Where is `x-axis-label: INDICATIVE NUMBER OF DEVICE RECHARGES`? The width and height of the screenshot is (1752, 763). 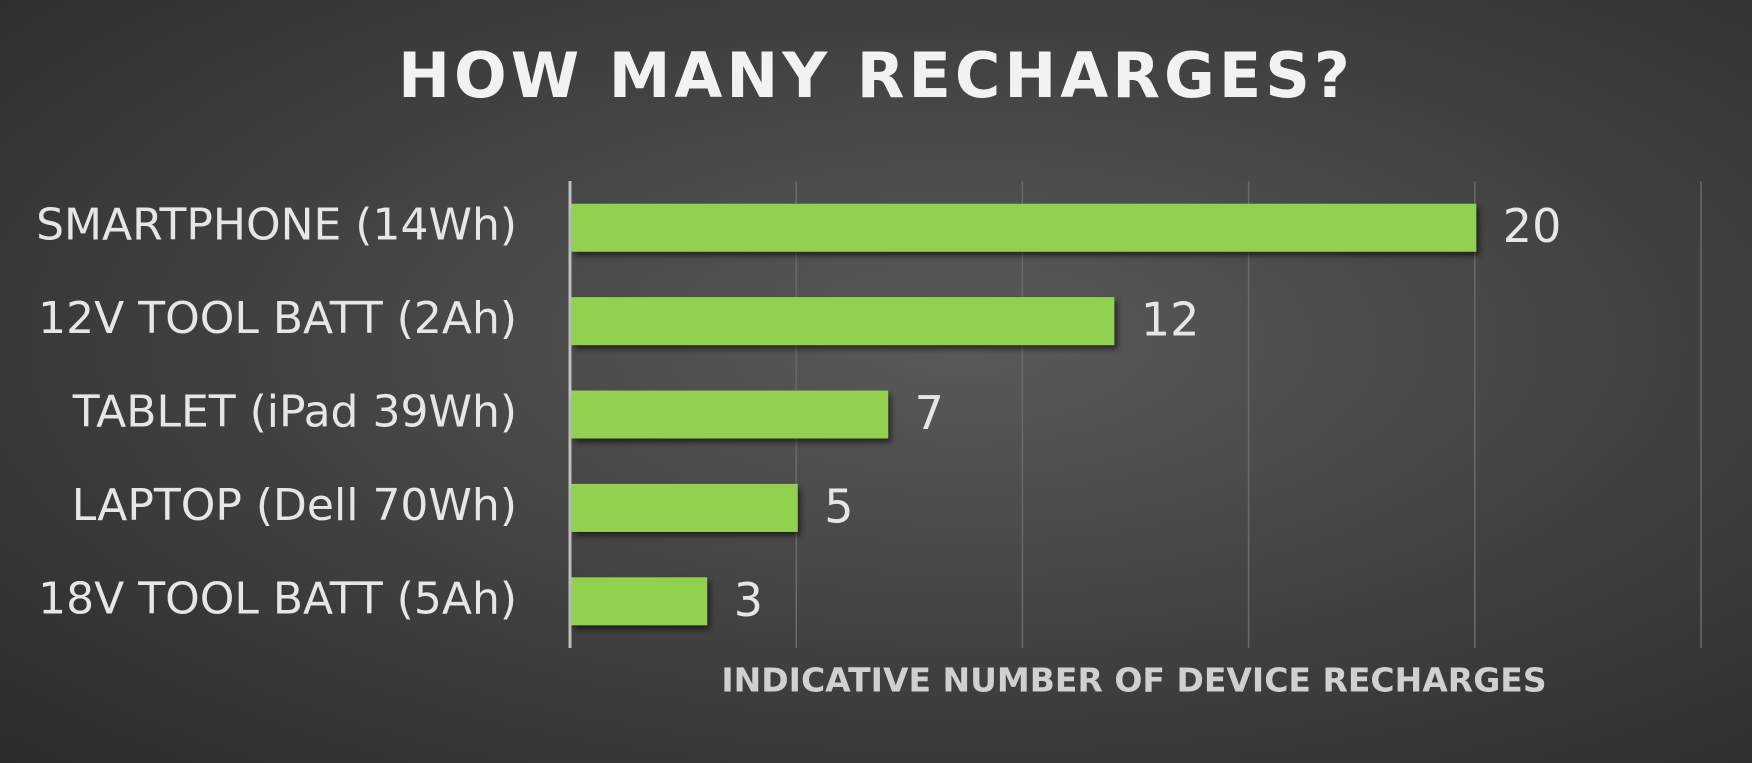 x-axis-label: INDICATIVE NUMBER OF DEVICE RECHARGES is located at coordinates (1133, 680).